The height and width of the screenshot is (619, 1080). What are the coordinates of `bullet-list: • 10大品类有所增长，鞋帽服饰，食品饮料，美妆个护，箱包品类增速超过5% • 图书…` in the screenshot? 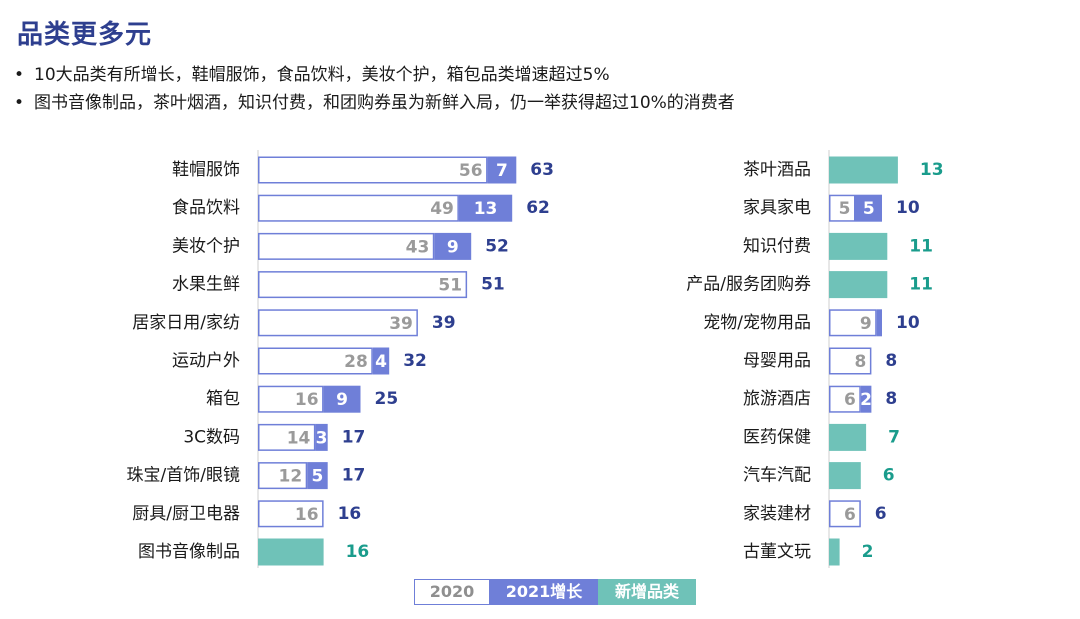 It's located at (374, 92).